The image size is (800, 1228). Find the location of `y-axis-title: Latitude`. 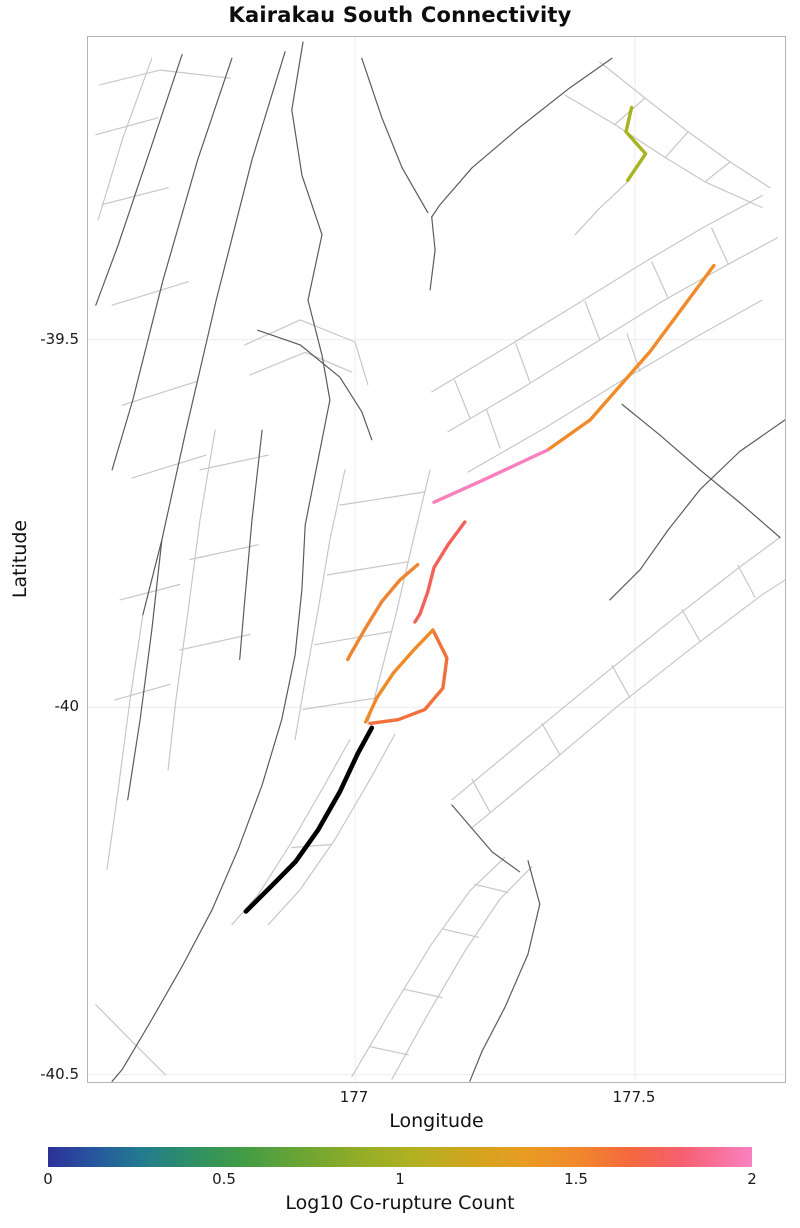

y-axis-title: Latitude is located at coordinates (20, 559).